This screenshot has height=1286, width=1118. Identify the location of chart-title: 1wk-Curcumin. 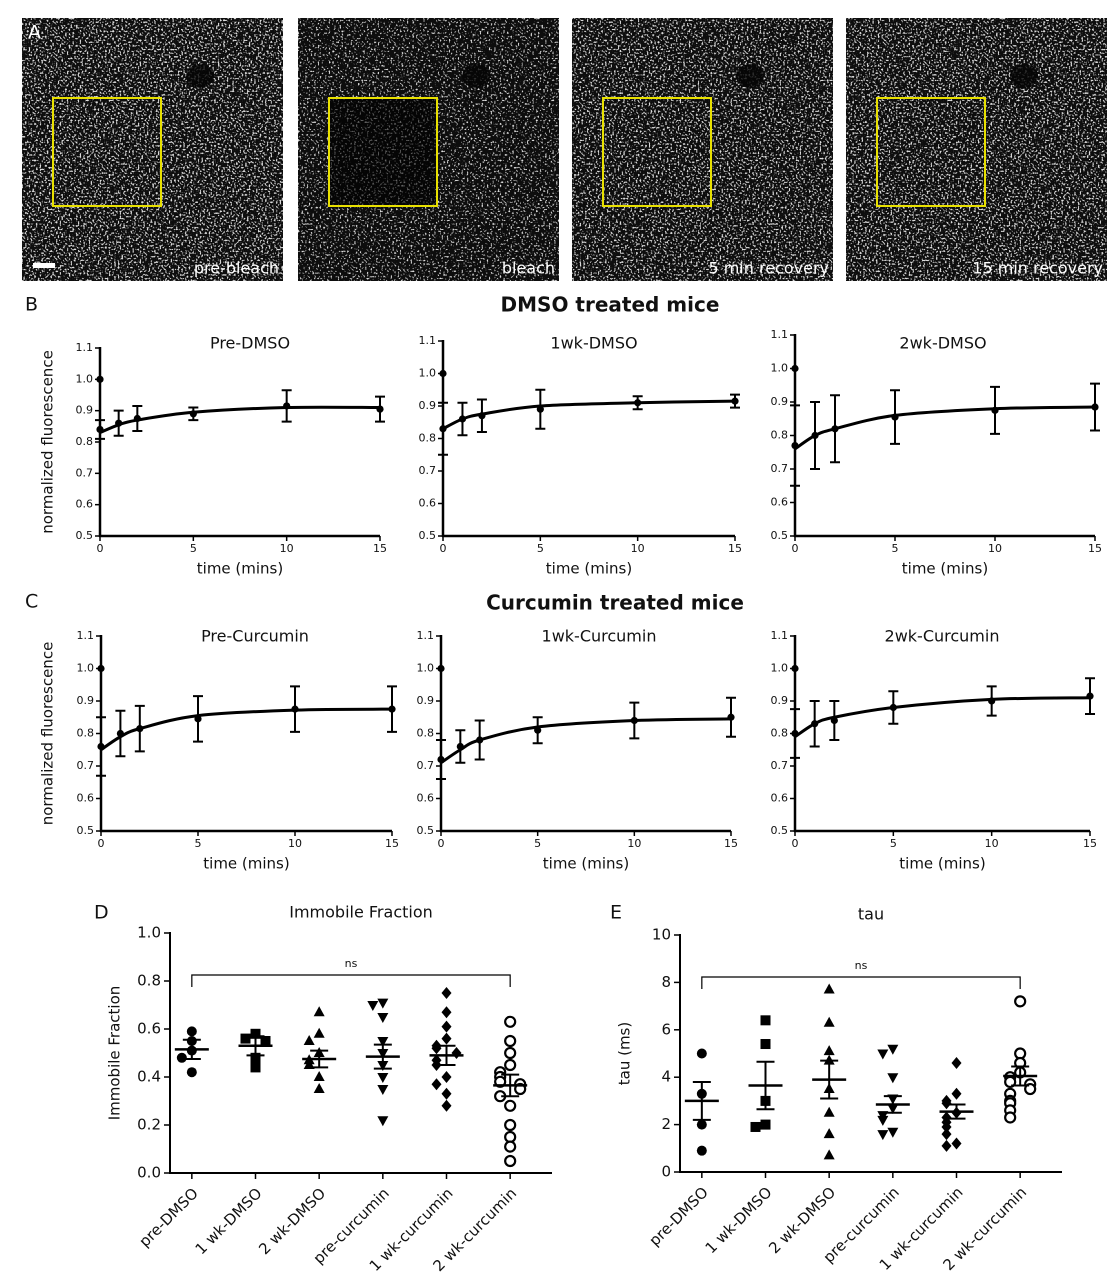
(599, 636).